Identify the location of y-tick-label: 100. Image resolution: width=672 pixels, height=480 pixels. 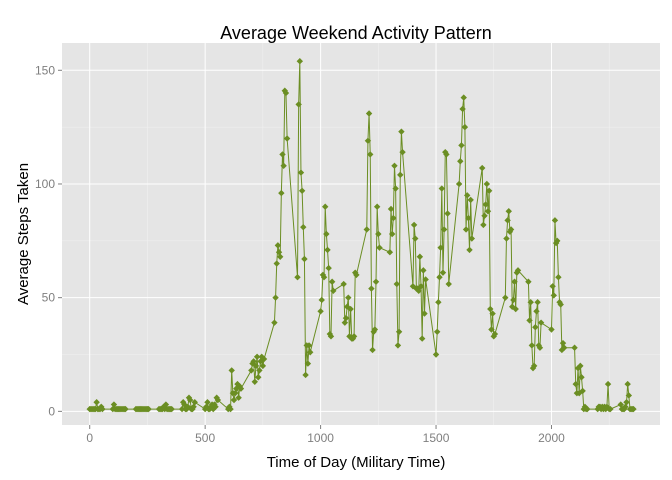
(45, 184).